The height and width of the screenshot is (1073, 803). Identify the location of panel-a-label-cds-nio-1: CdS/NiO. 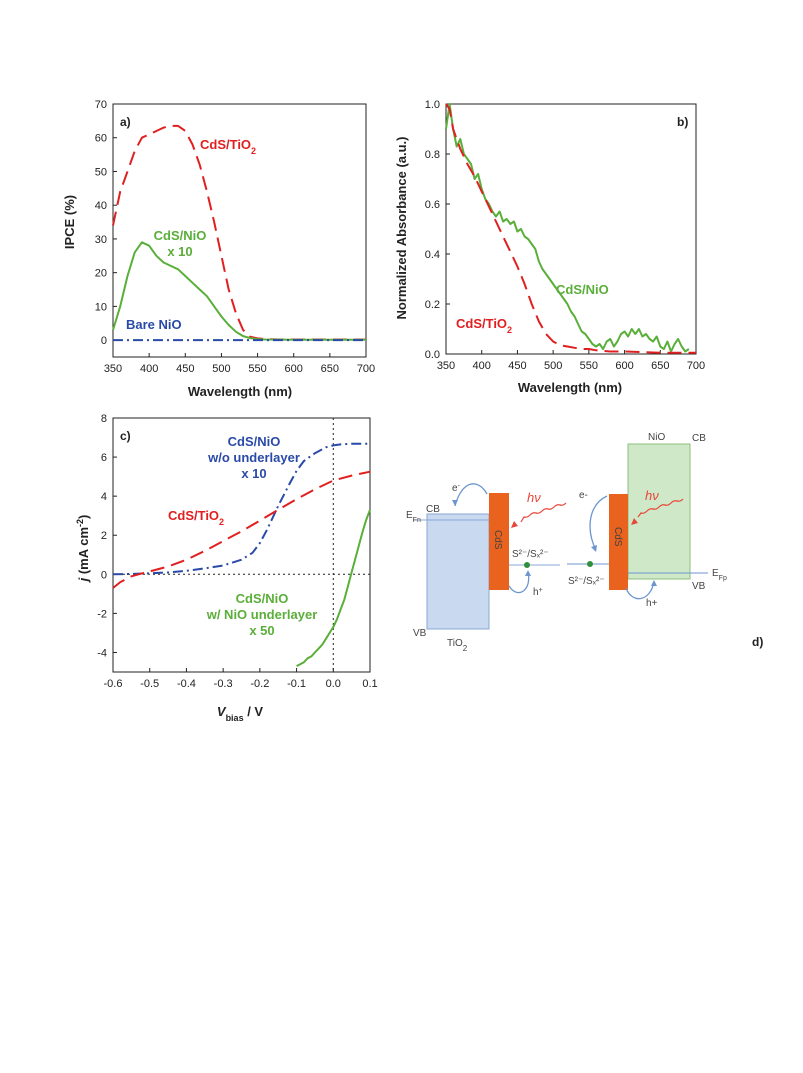
(180, 235).